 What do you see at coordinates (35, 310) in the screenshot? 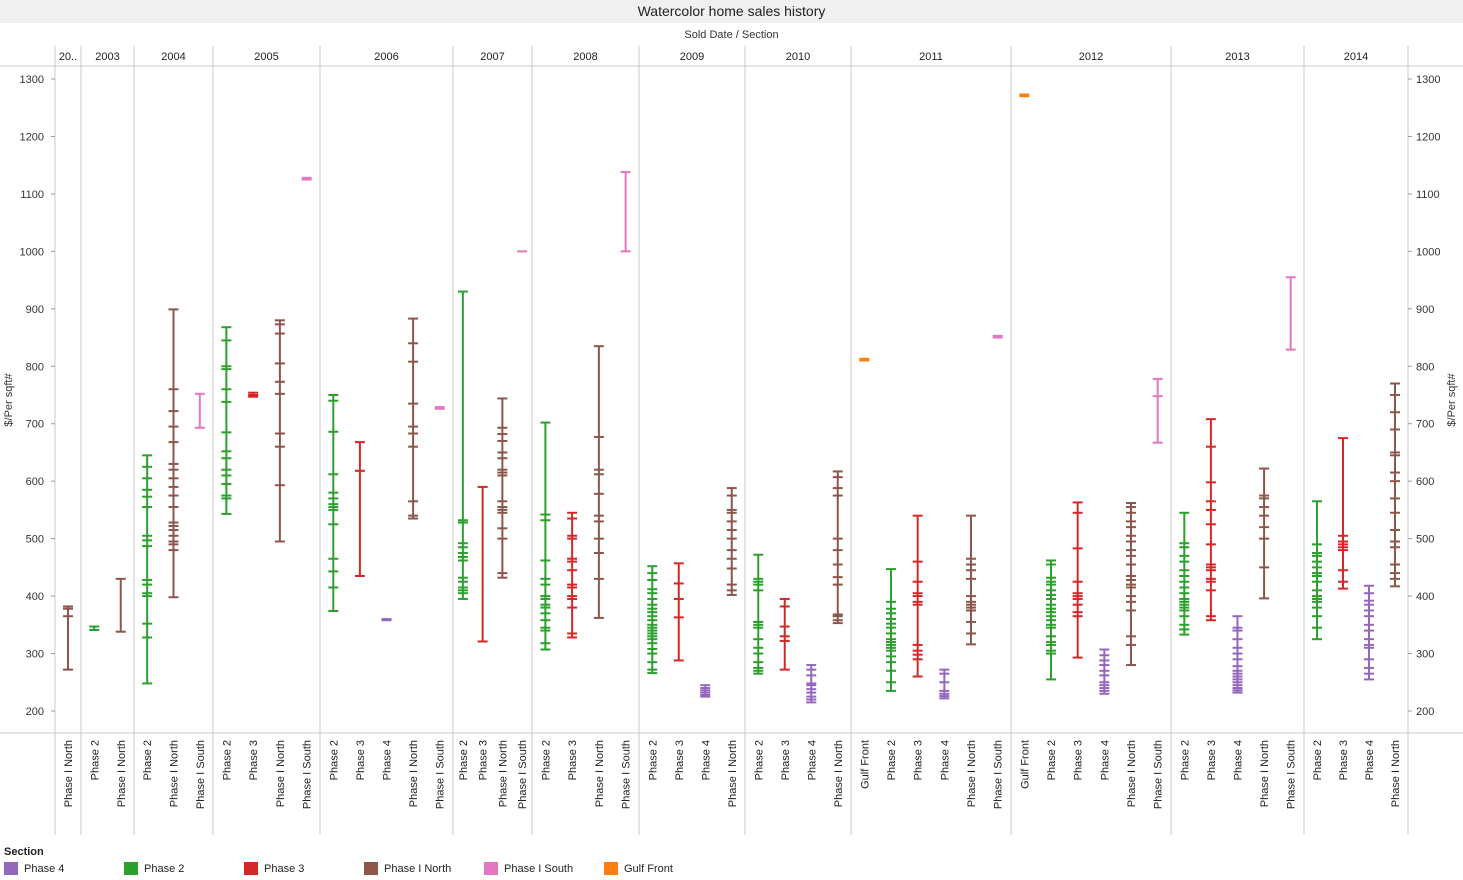
I see `y-tick-label-left: 900` at bounding box center [35, 310].